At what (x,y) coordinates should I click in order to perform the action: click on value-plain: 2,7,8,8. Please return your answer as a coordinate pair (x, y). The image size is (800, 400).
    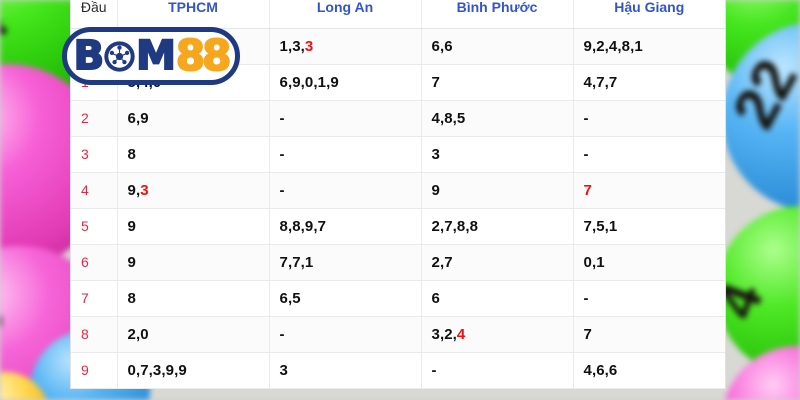
    Looking at the image, I should click on (455, 226).